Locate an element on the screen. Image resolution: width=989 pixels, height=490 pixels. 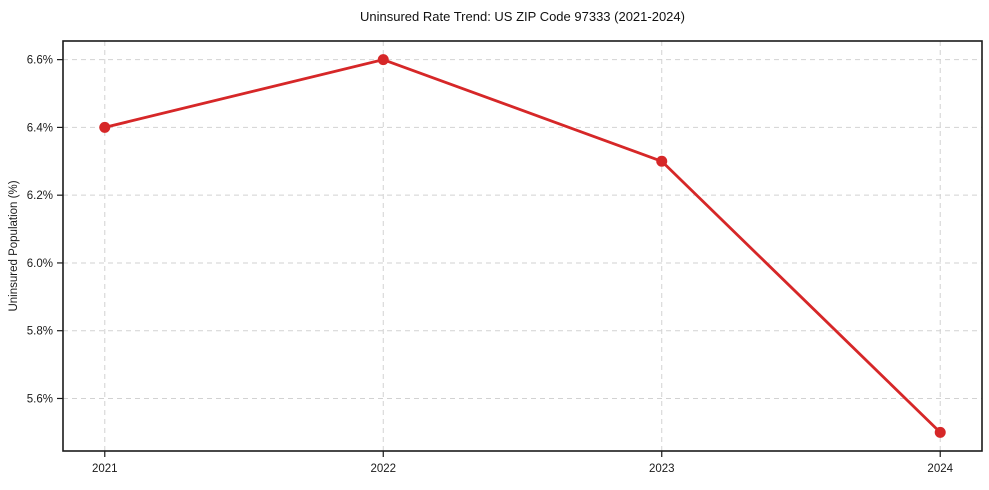
x-tick-label: 2024 is located at coordinates (940, 469).